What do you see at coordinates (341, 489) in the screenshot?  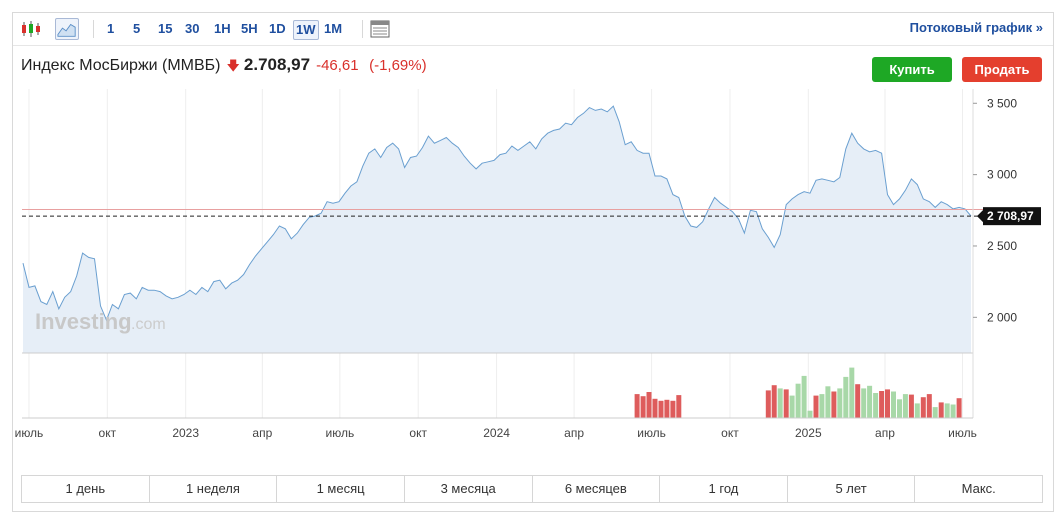 I see `range-option-2: 1 месяц` at bounding box center [341, 489].